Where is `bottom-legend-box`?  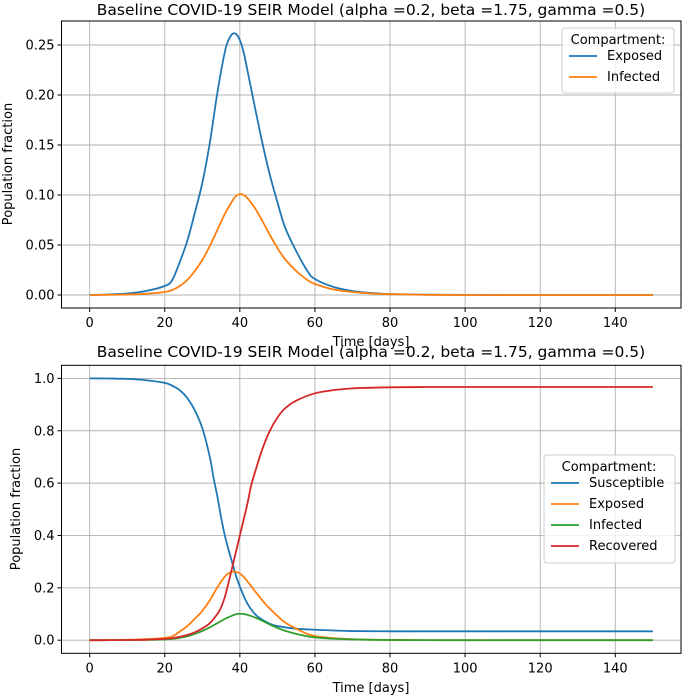
bottom-legend-box is located at coordinates (609, 509).